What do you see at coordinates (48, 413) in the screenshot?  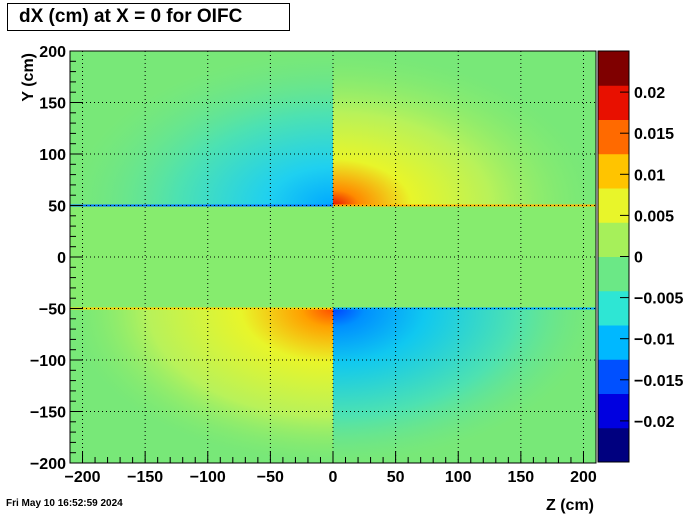 I see `y-tick-label: −150` at bounding box center [48, 413].